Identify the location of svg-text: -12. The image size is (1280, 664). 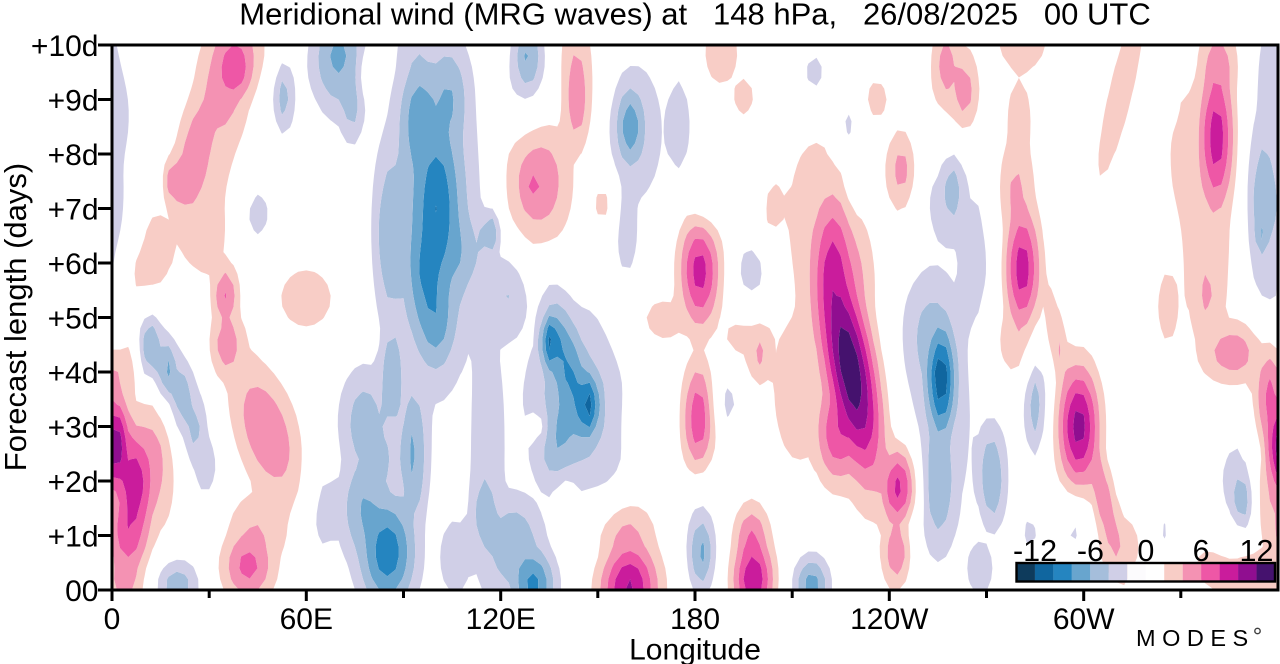
(1035, 551).